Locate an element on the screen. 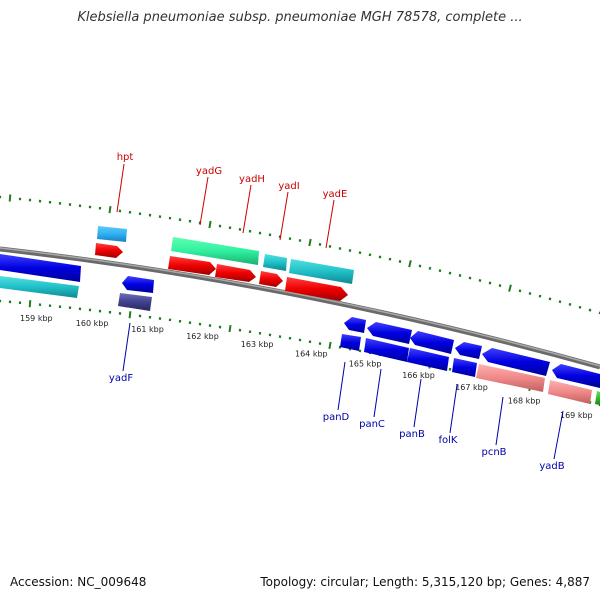 Image resolution: width=600 pixels, height=600 pixels. gene-panC-label: panC is located at coordinates (372, 424).